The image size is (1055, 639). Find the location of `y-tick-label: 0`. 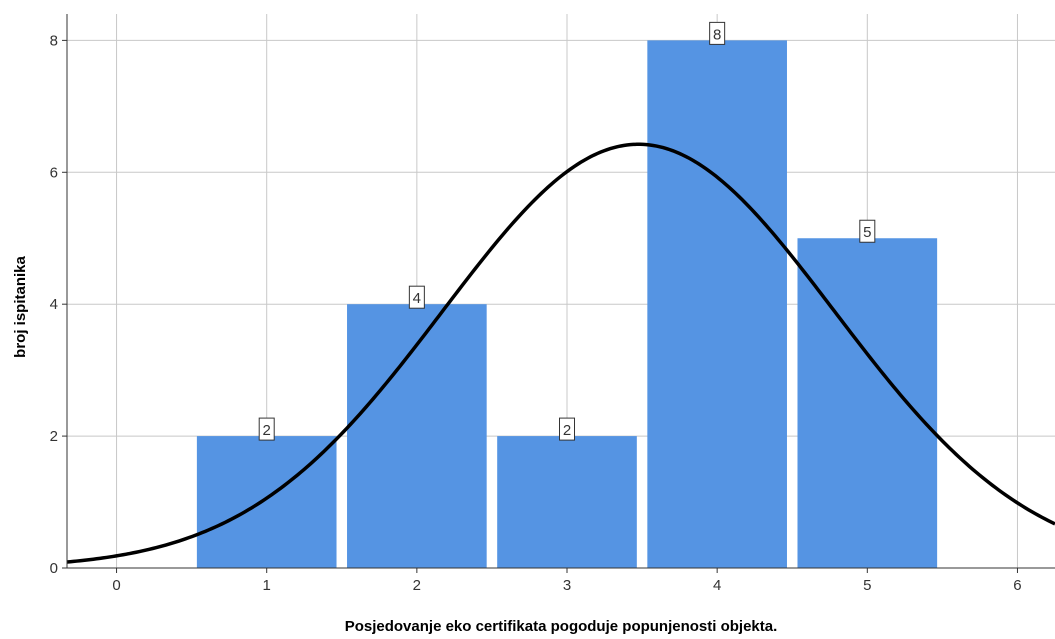

y-tick-label: 0 is located at coordinates (54, 568).